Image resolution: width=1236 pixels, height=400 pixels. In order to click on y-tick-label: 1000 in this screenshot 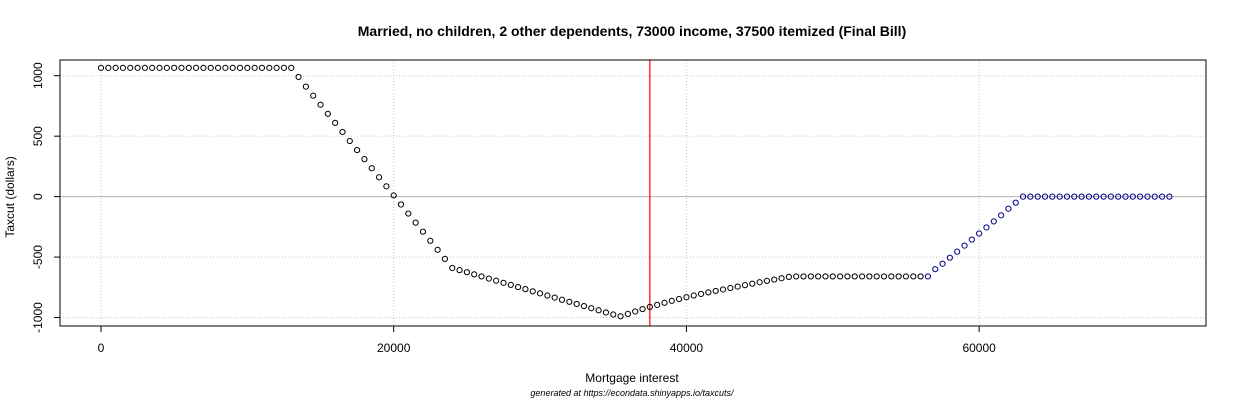, I will do `click(38, 75)`.